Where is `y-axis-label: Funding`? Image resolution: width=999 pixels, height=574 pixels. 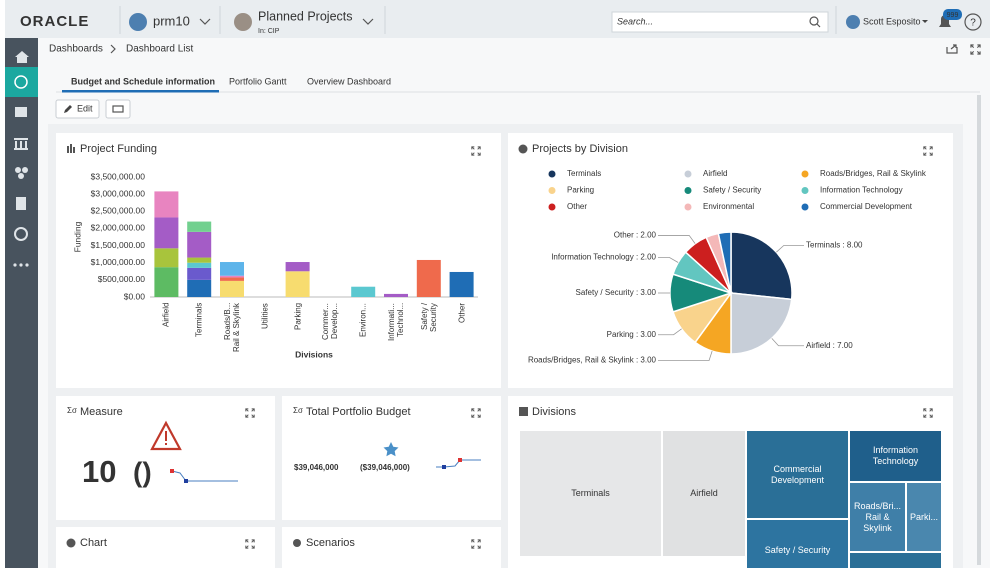
y-axis-label: Funding is located at coordinates (77, 236).